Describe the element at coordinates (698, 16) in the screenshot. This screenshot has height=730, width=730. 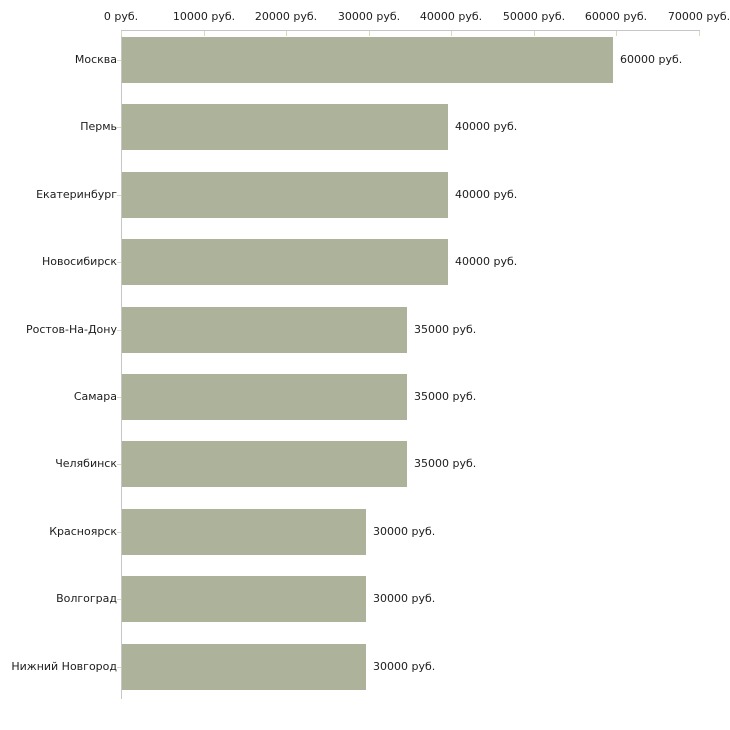
I see `x-axis-tick-label: 70000 руб.` at that location.